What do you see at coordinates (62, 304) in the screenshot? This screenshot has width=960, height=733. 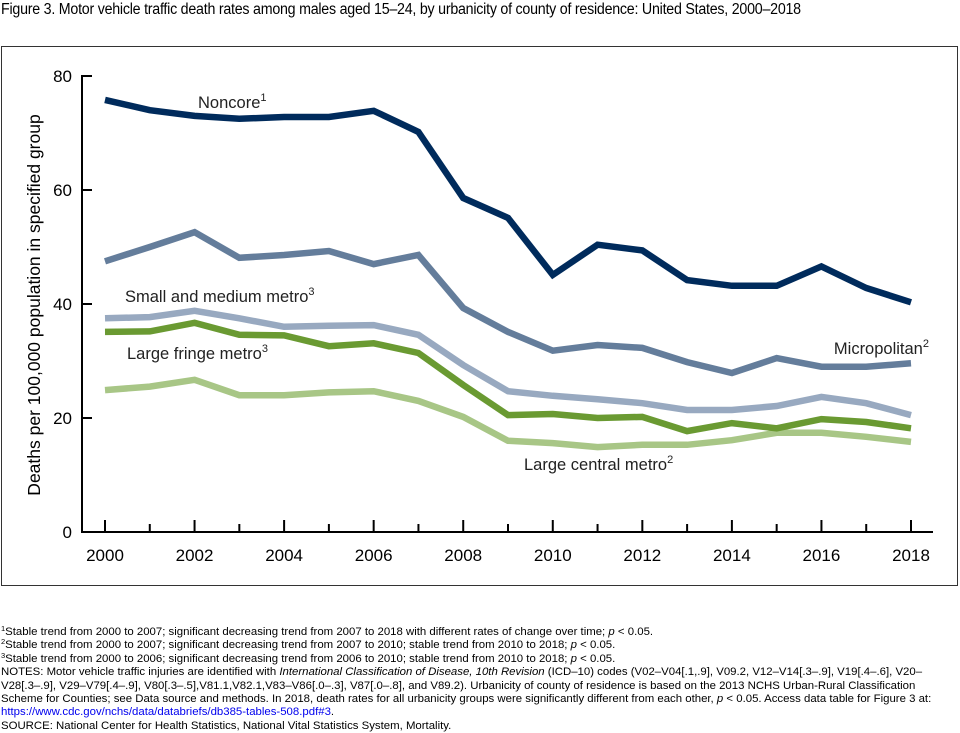 I see `y-tick-label: 40` at bounding box center [62, 304].